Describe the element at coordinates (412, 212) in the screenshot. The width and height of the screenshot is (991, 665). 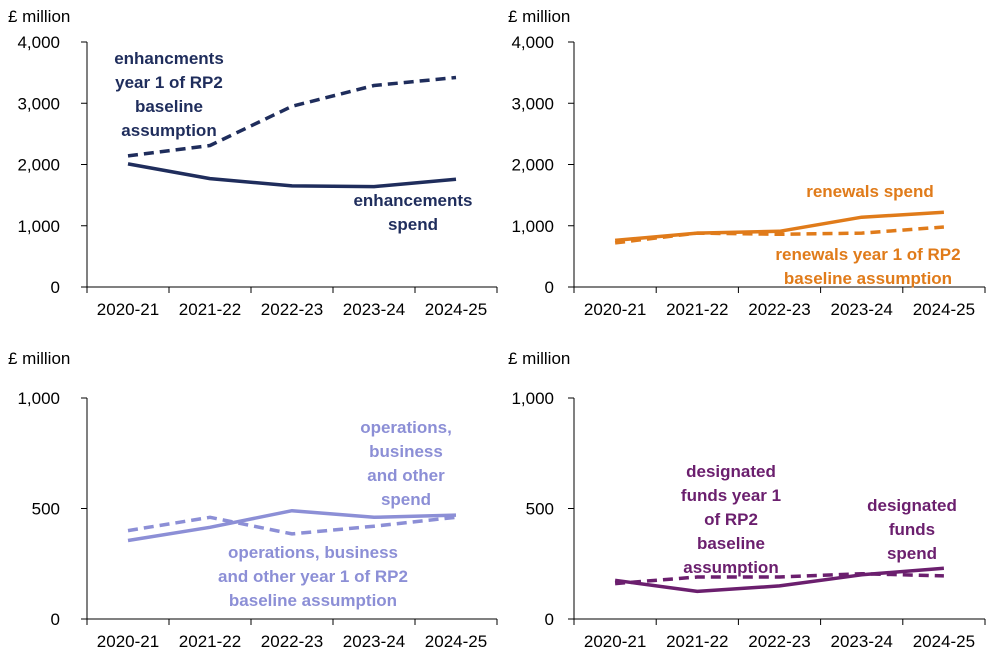
I see `series-annotation-label: enhancements spend` at that location.